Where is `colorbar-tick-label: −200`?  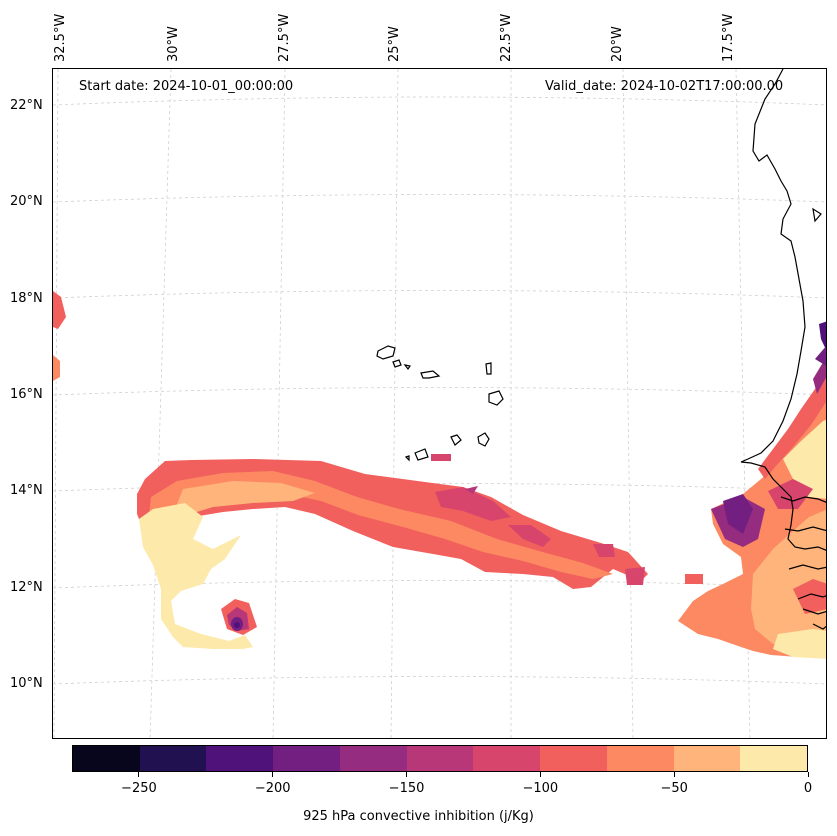 colorbar-tick-label: −200 is located at coordinates (272, 788).